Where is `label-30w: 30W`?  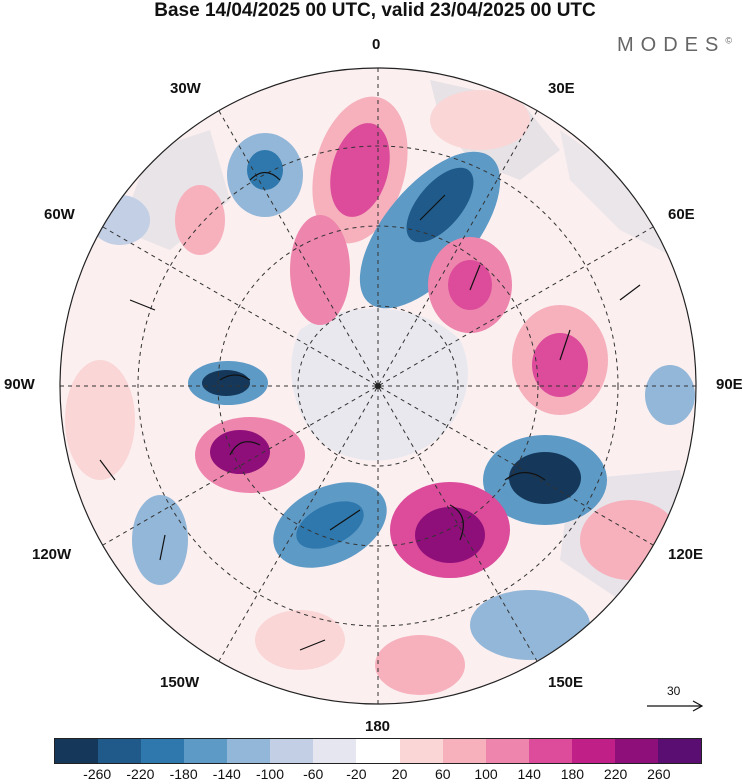
label-30w: 30W is located at coordinates (185, 88).